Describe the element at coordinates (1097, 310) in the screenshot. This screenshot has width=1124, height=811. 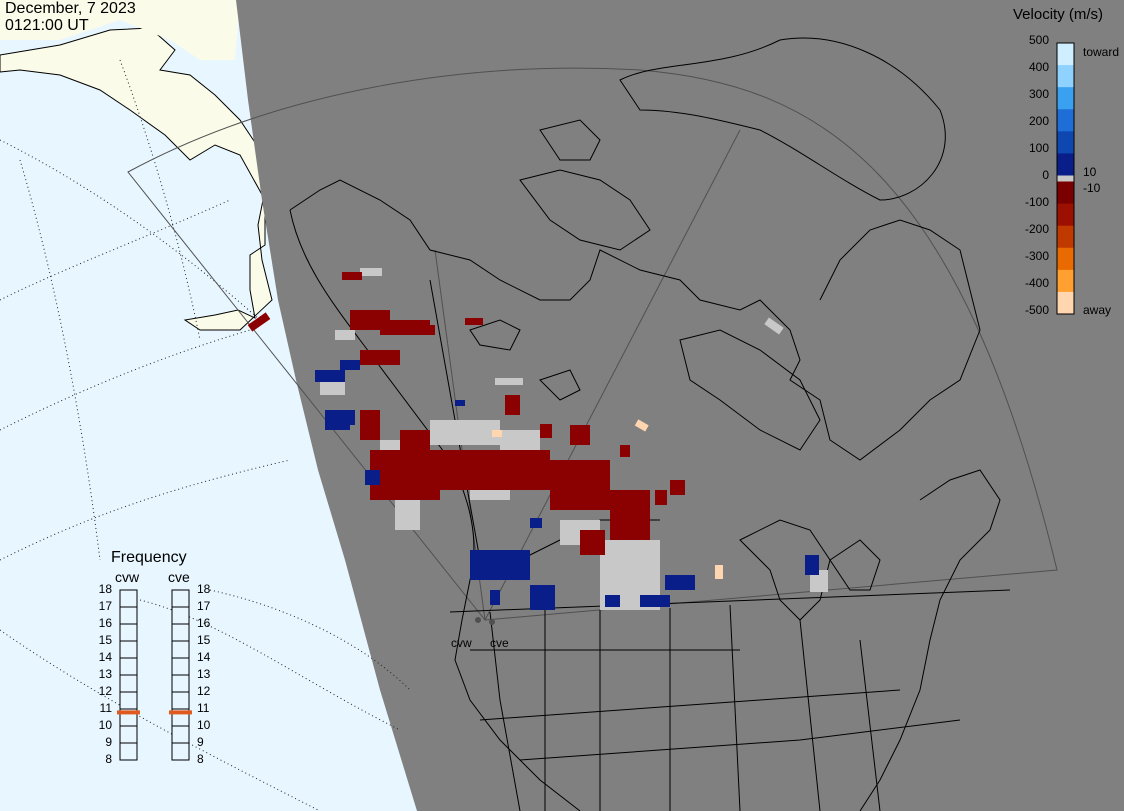
I see `away-label: away` at that location.